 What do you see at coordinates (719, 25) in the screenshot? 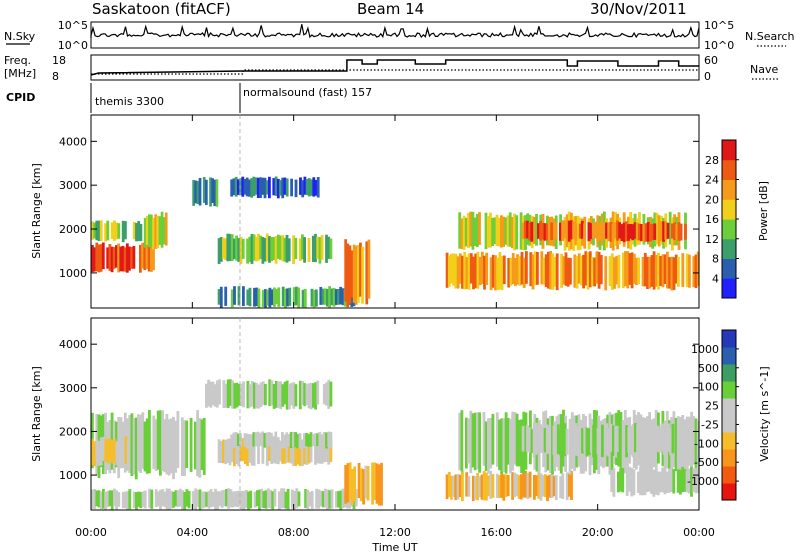
I see `noise-right-tick-top: 10^5` at bounding box center [719, 25].